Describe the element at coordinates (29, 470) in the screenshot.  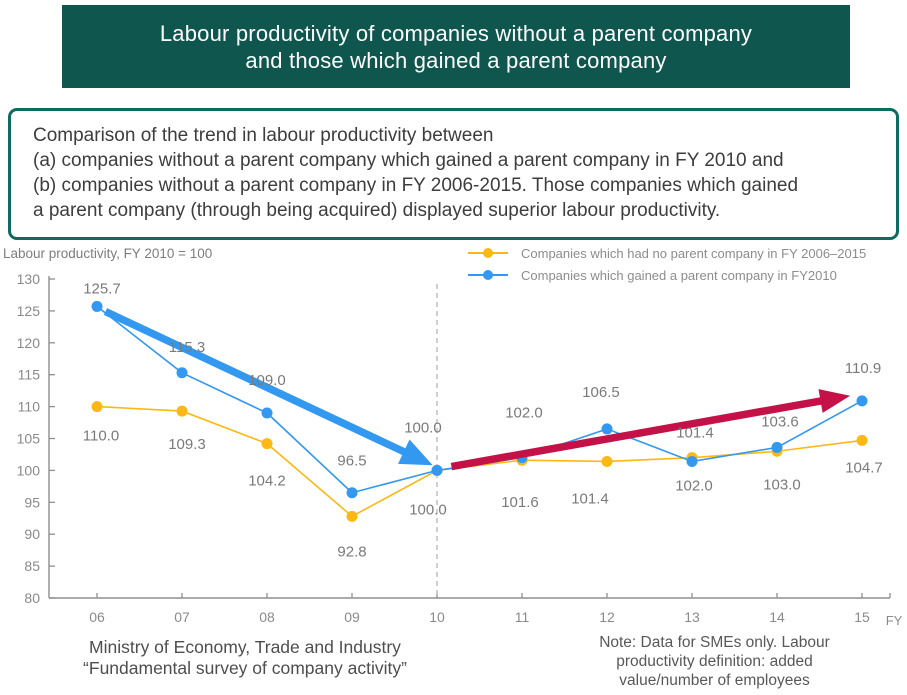
I see `y-tick-label: 100` at that location.